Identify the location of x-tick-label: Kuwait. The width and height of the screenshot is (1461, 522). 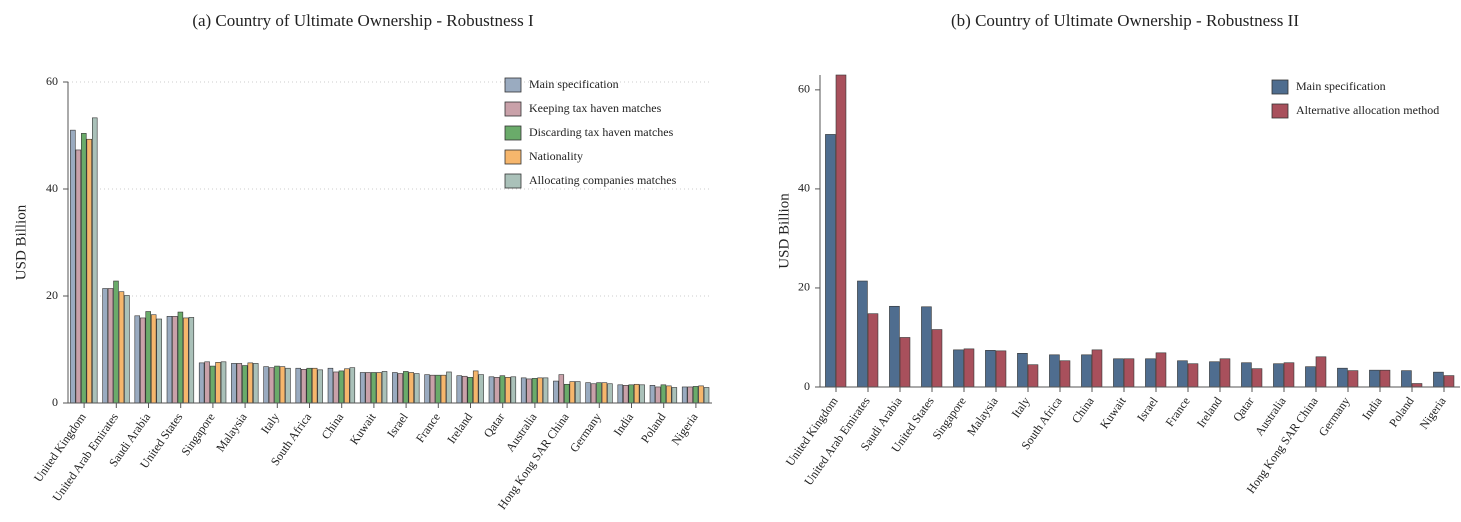
(1113, 413).